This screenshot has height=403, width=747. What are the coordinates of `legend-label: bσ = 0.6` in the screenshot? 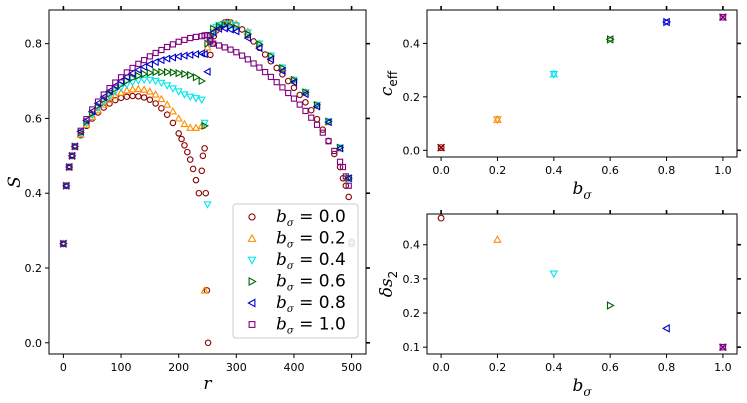 It's located at (311, 283).